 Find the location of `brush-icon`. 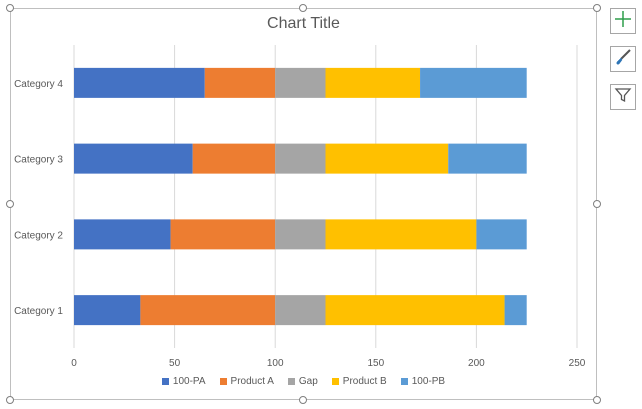

brush-icon is located at coordinates (623, 59).